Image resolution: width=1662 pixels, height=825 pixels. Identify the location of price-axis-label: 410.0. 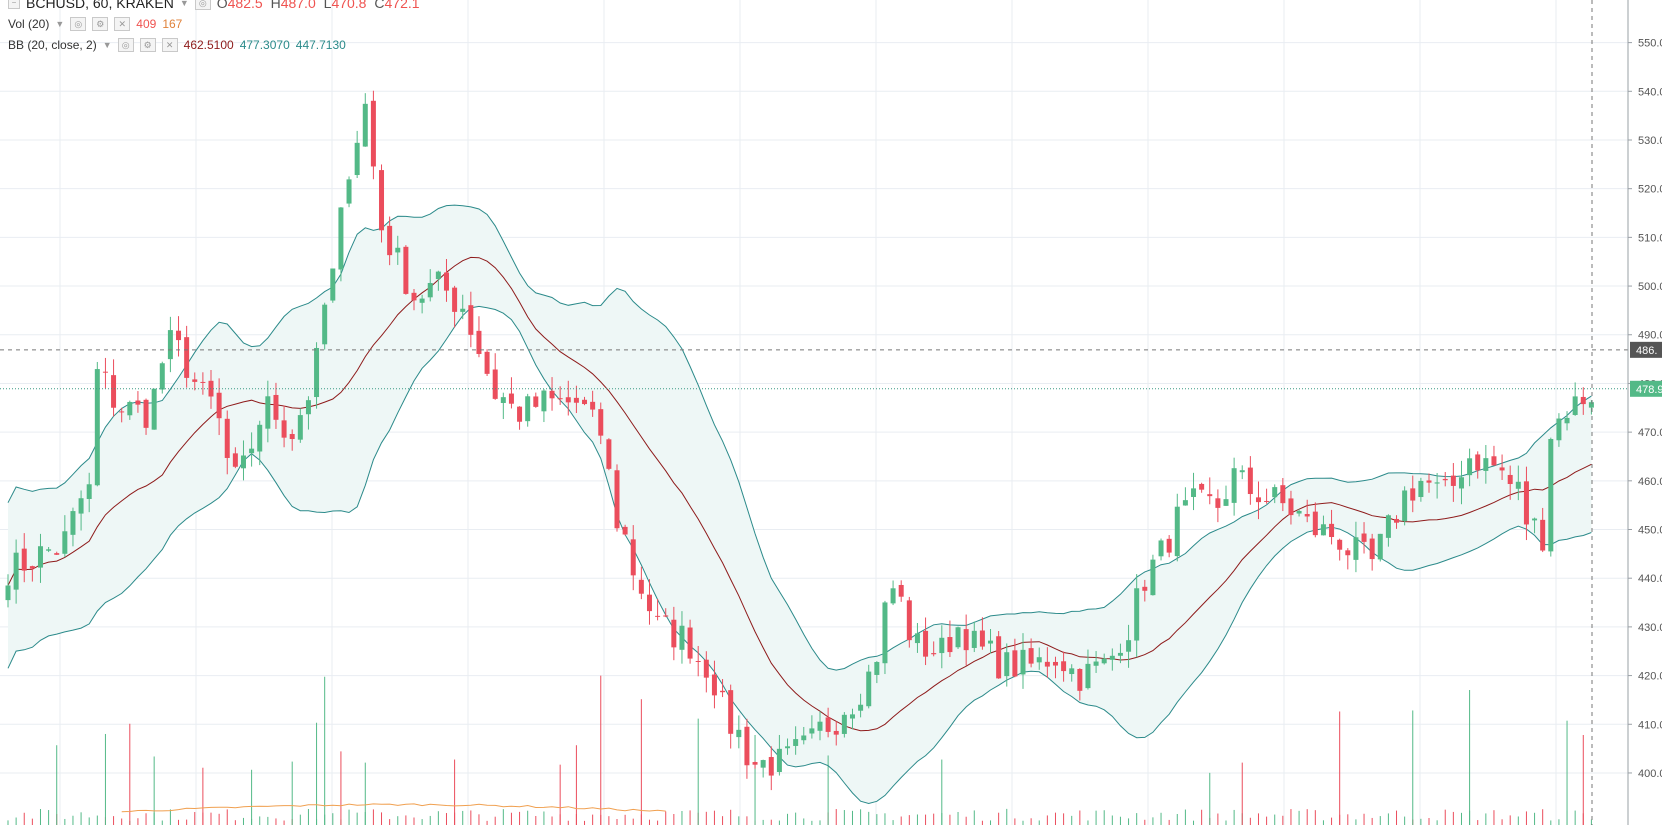
(1650, 725).